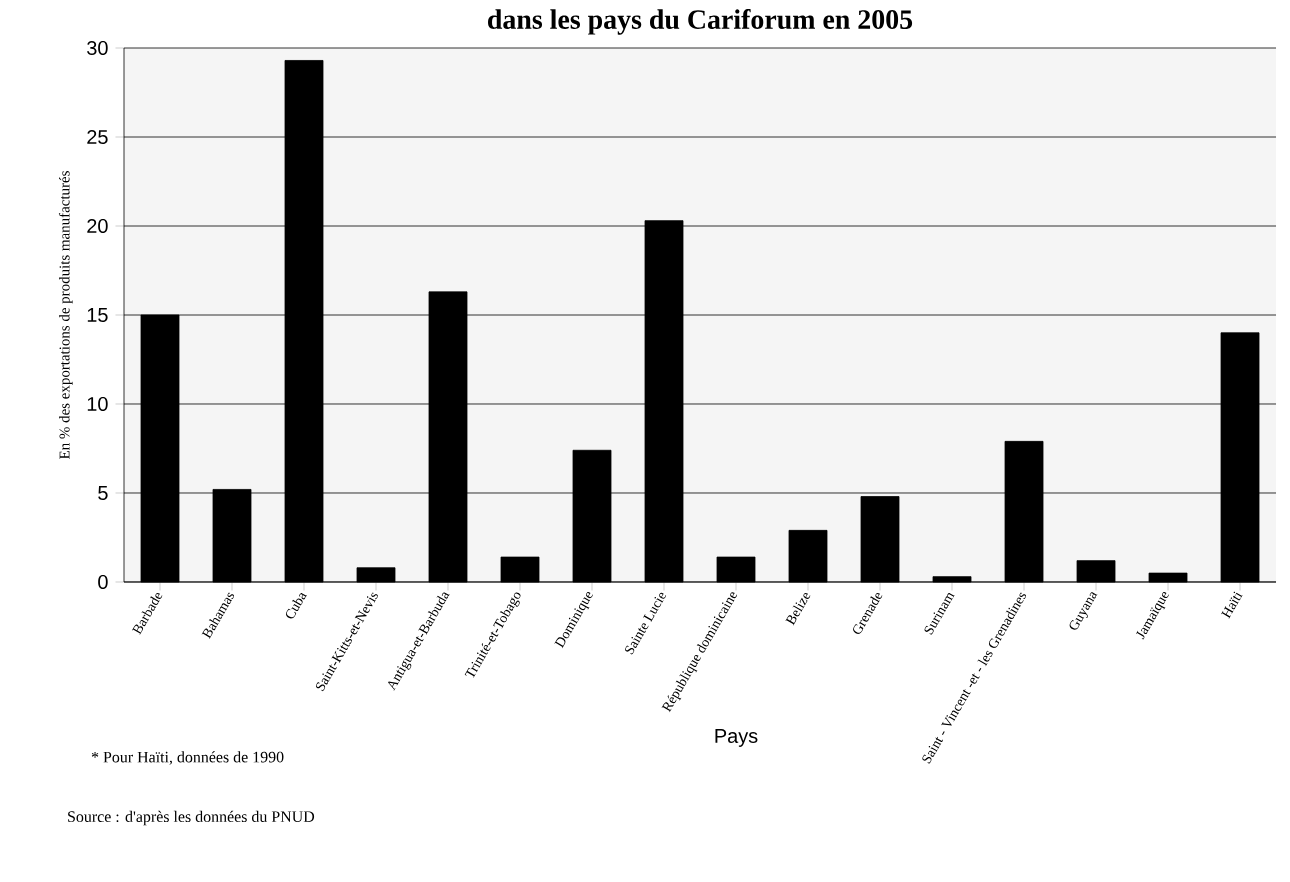  What do you see at coordinates (97, 226) in the screenshot?
I see `y-tick-label: 20` at bounding box center [97, 226].